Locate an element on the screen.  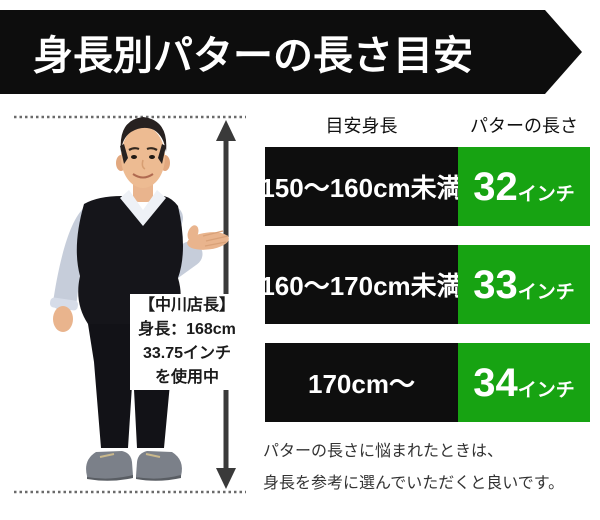
putter-length-text: 32 インチ is located at coordinates (524, 187).